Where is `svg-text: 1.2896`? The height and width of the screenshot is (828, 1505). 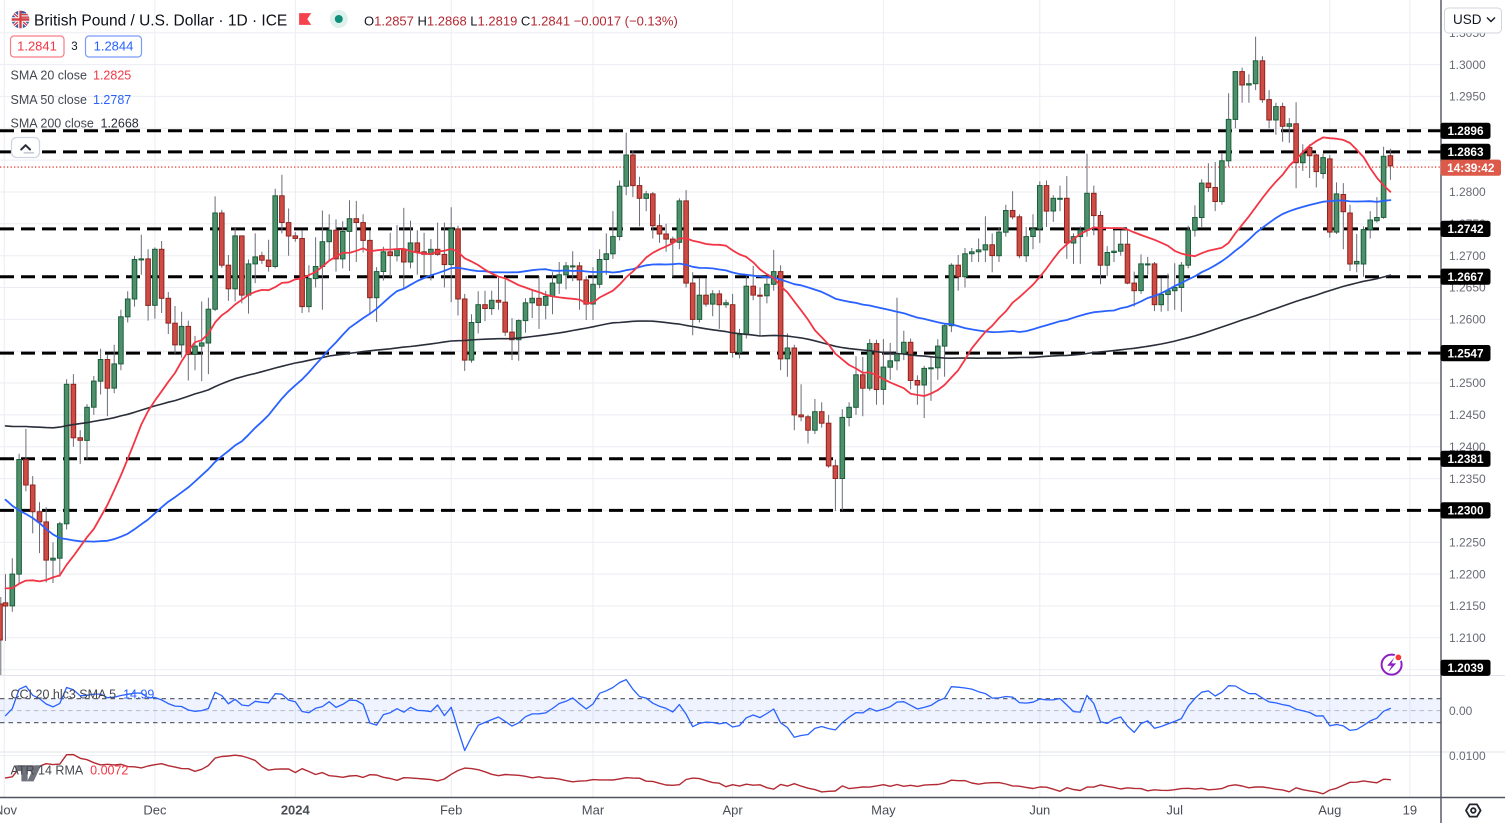 svg-text: 1.2896 is located at coordinates (1465, 131).